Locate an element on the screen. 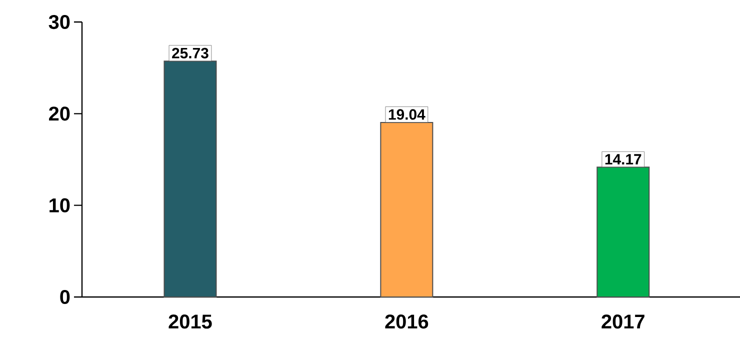 The height and width of the screenshot is (350, 740). x-tick-label: 2017 is located at coordinates (623, 321).